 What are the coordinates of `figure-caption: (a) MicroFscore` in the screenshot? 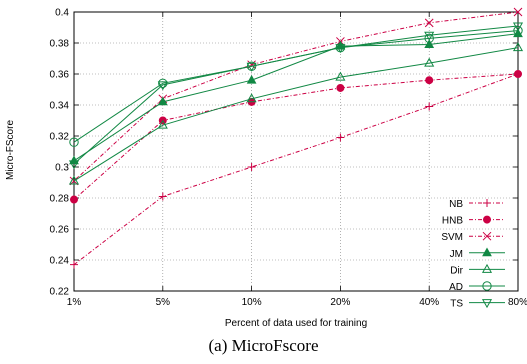 It's located at (263, 345).